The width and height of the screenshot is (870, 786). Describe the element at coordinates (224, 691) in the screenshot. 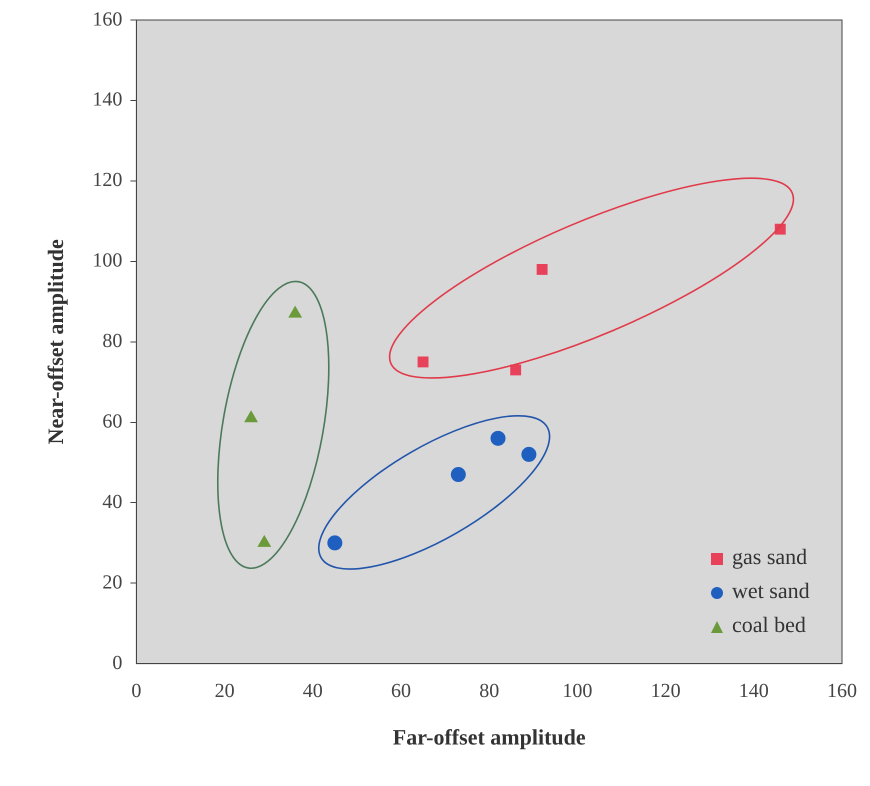

I see `x-tick-label: 20` at that location.